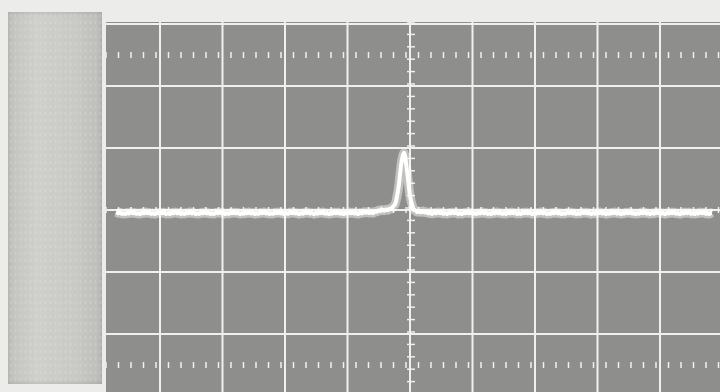  What do you see at coordinates (414, 183) in the screenshot?
I see `signal-trace` at bounding box center [414, 183].